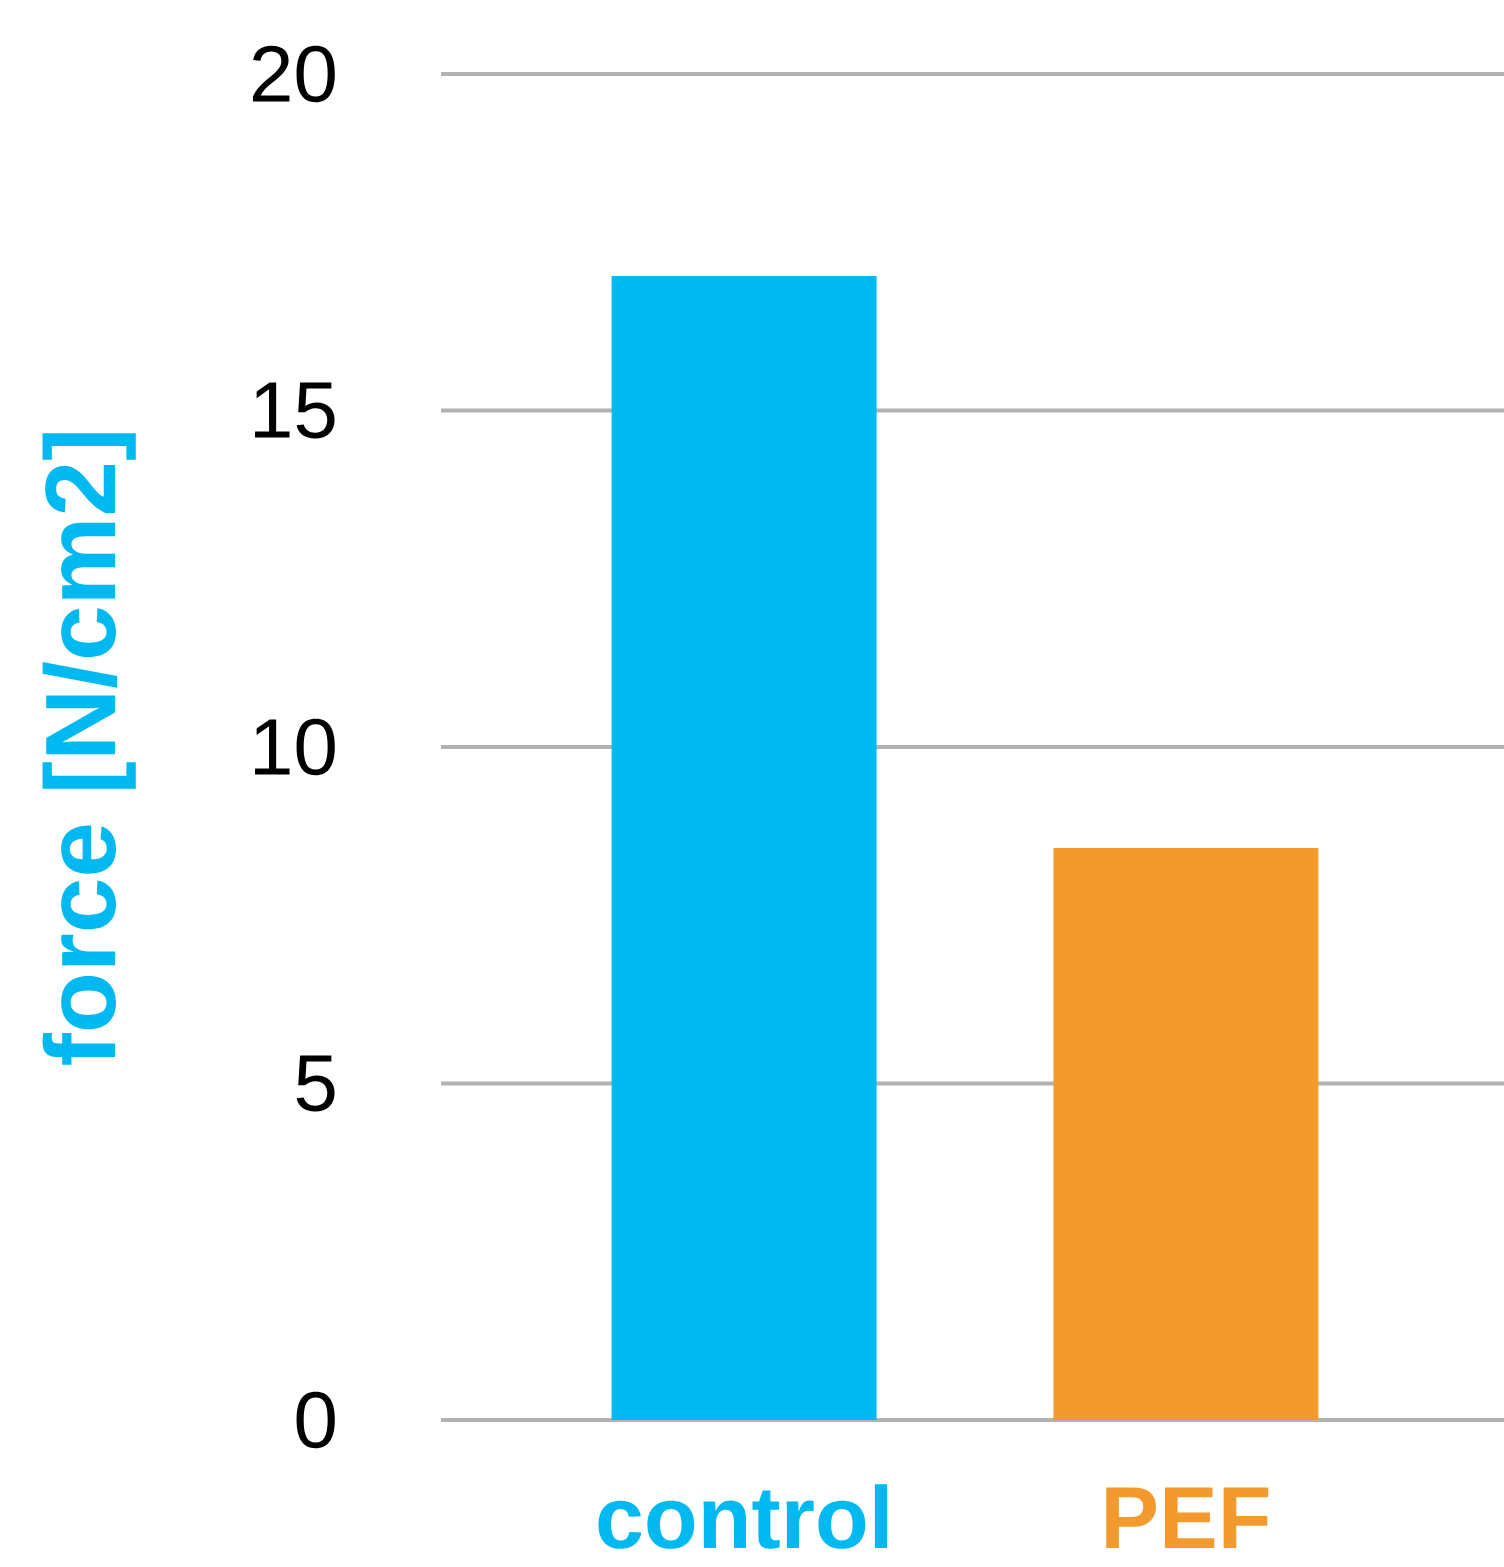 This screenshot has height=1567, width=1504. I want to click on y-tick-label: 5, so click(315, 1083).